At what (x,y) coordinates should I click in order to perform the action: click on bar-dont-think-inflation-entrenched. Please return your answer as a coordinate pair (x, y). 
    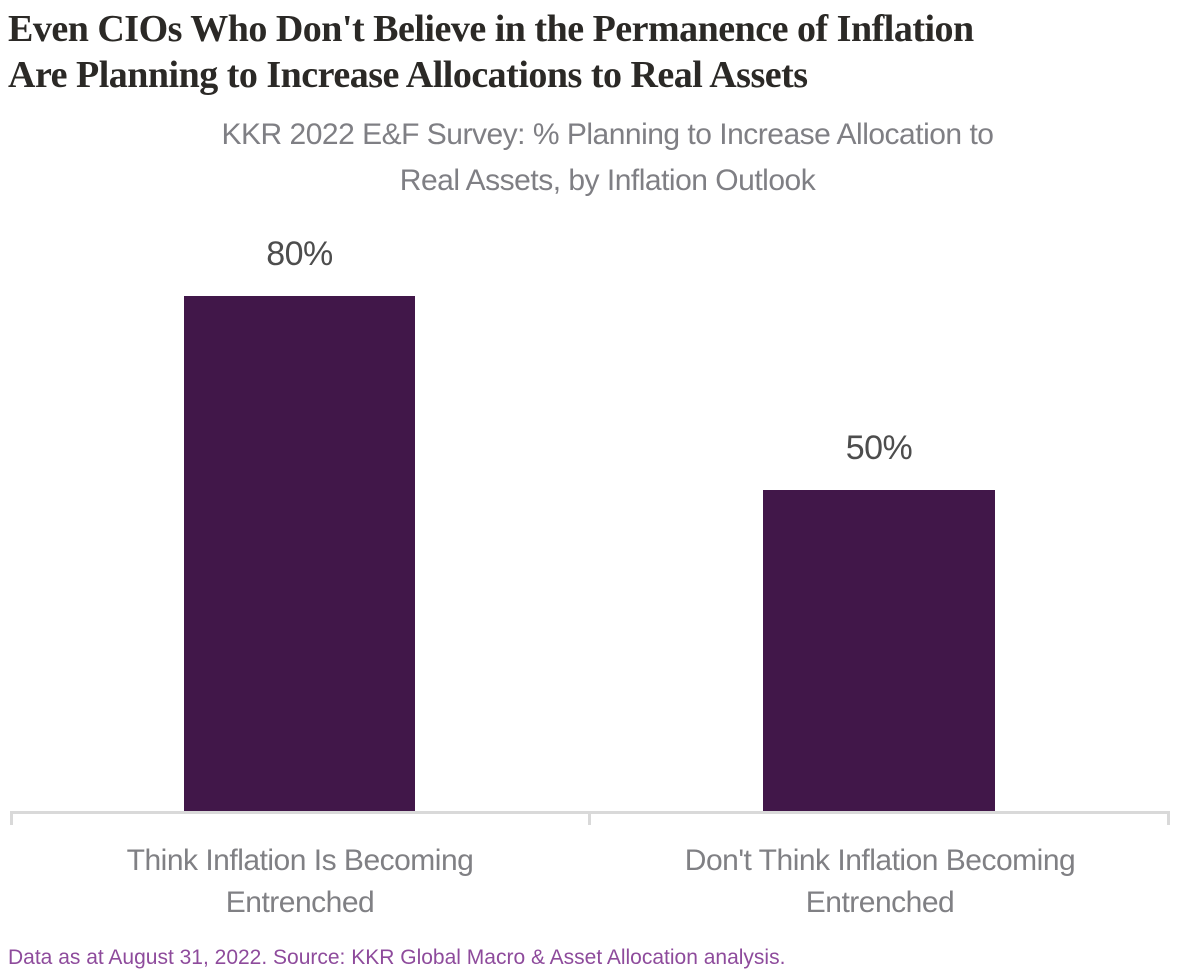
    Looking at the image, I should click on (879, 651).